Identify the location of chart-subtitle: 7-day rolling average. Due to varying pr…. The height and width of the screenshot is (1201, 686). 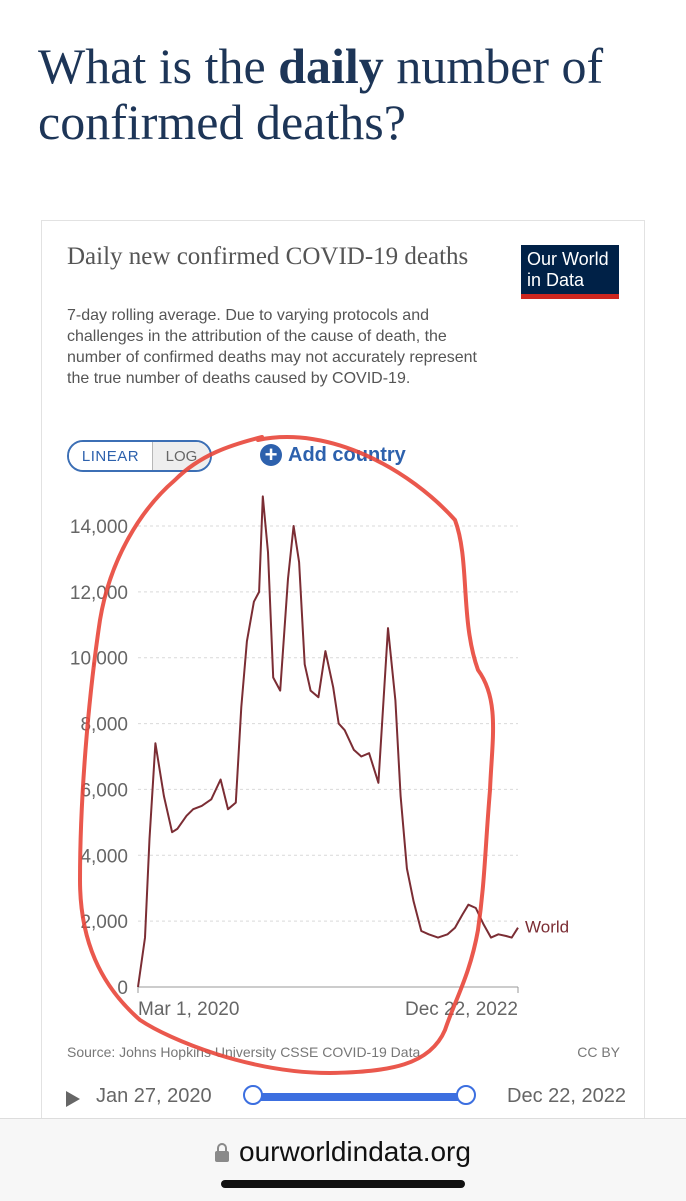
(272, 347).